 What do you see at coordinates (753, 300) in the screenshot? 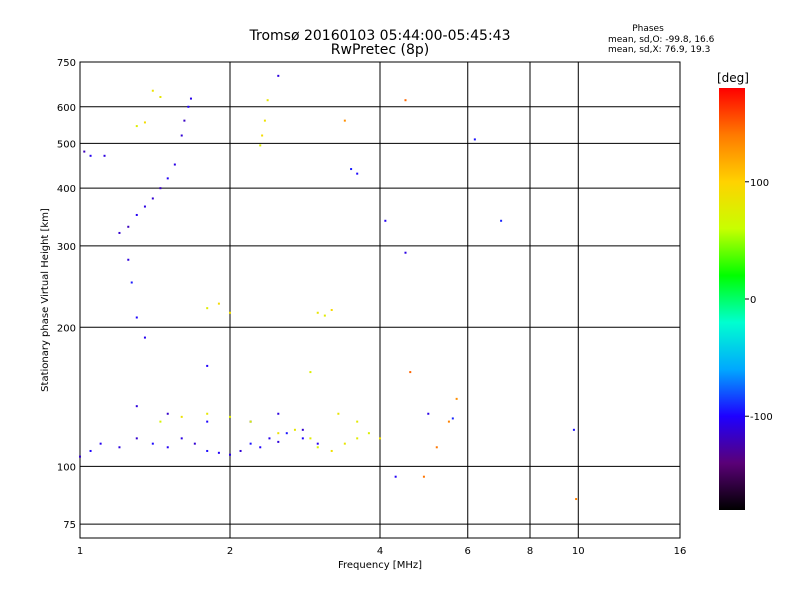
I see `colorbar-tick-label: 0` at bounding box center [753, 300].